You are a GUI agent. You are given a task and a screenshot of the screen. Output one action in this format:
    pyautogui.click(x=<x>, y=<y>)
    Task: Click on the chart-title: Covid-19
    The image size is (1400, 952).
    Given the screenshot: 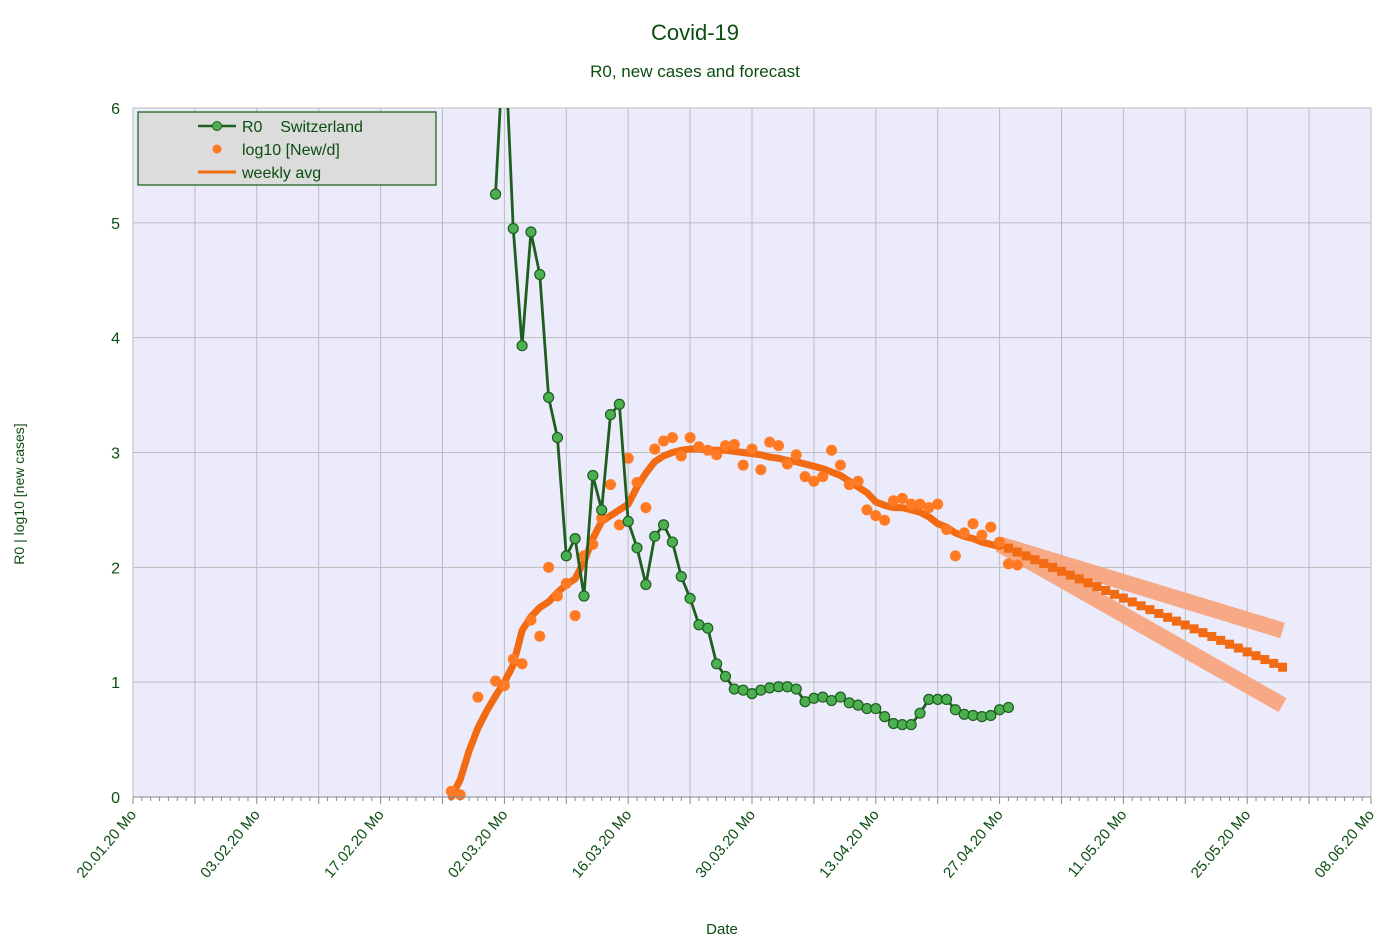 What is the action you would take?
    pyautogui.click(x=695, y=32)
    